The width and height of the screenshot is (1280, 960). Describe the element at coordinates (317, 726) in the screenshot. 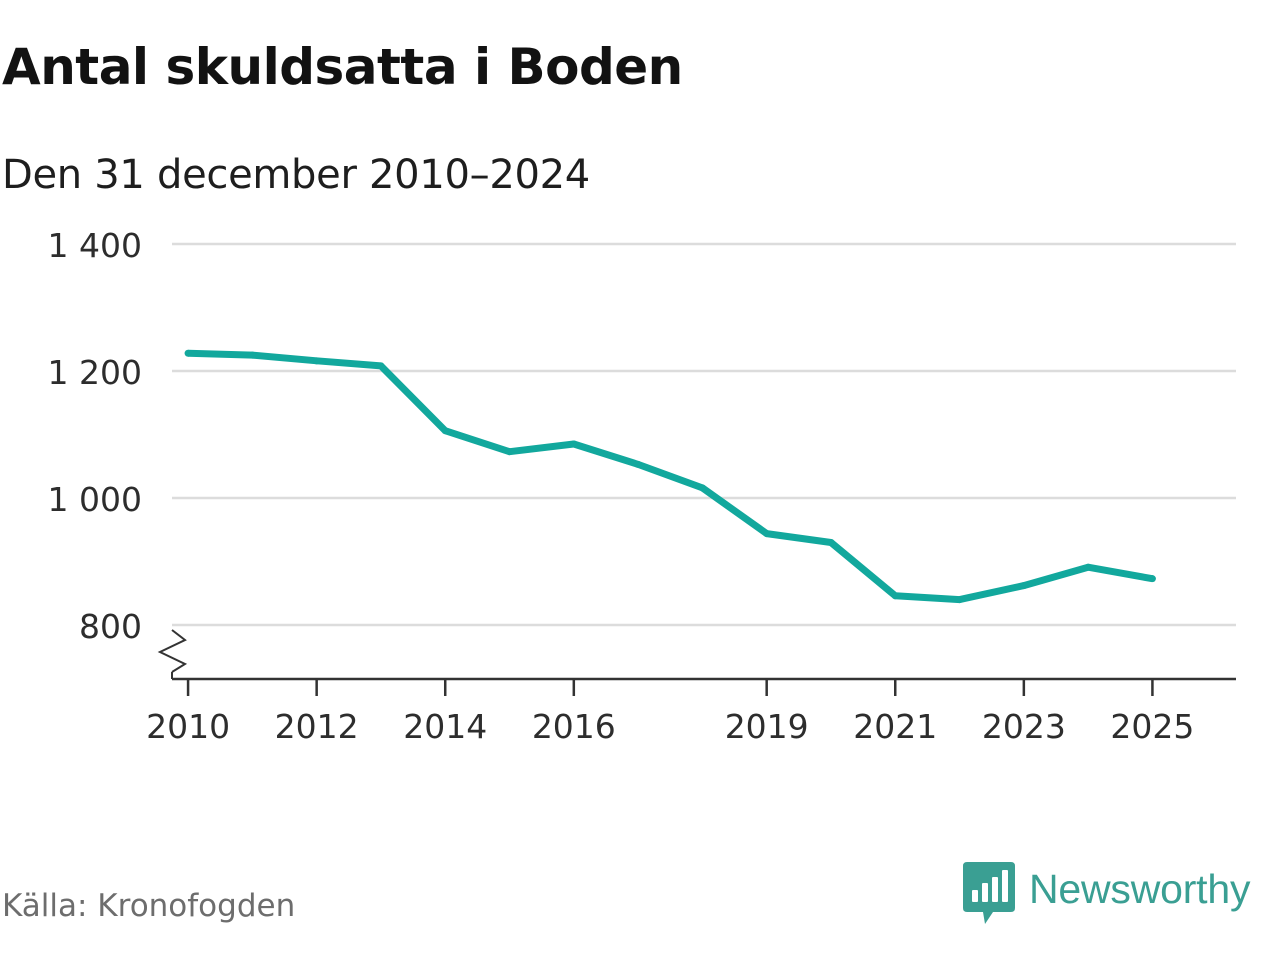

I see `x-tick-label-2012: 2012` at that location.